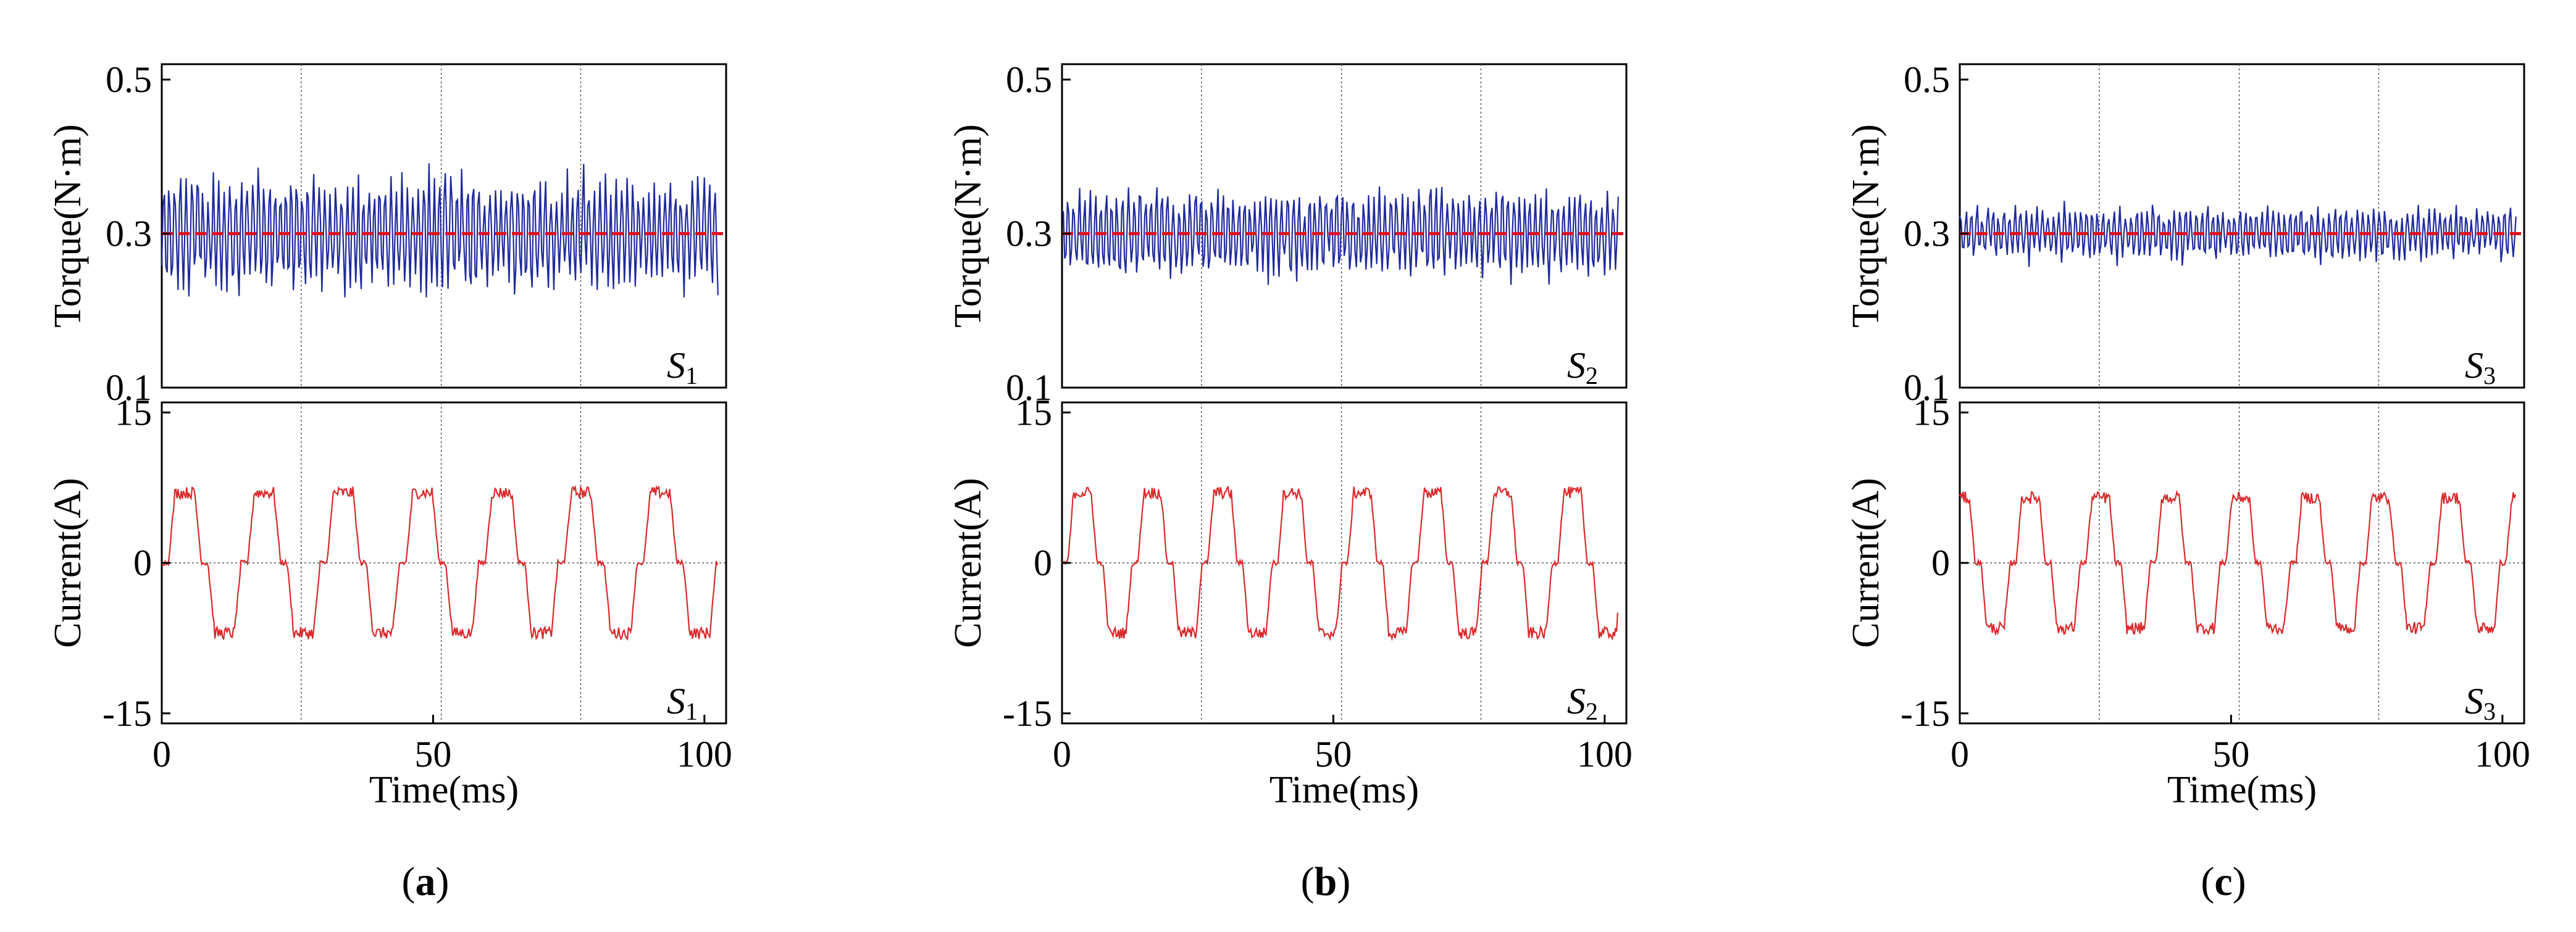 This screenshot has width=2576, height=932. I want to click on torque-scheme-label-index: 1, so click(691, 375).